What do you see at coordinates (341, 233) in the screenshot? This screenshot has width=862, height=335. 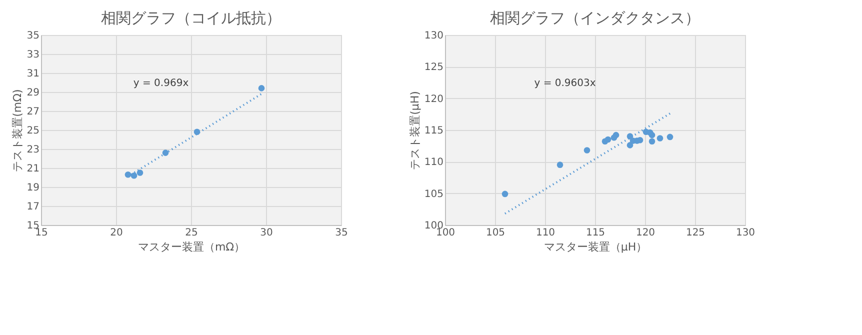 I see `x-tick-label: 35` at bounding box center [341, 233].